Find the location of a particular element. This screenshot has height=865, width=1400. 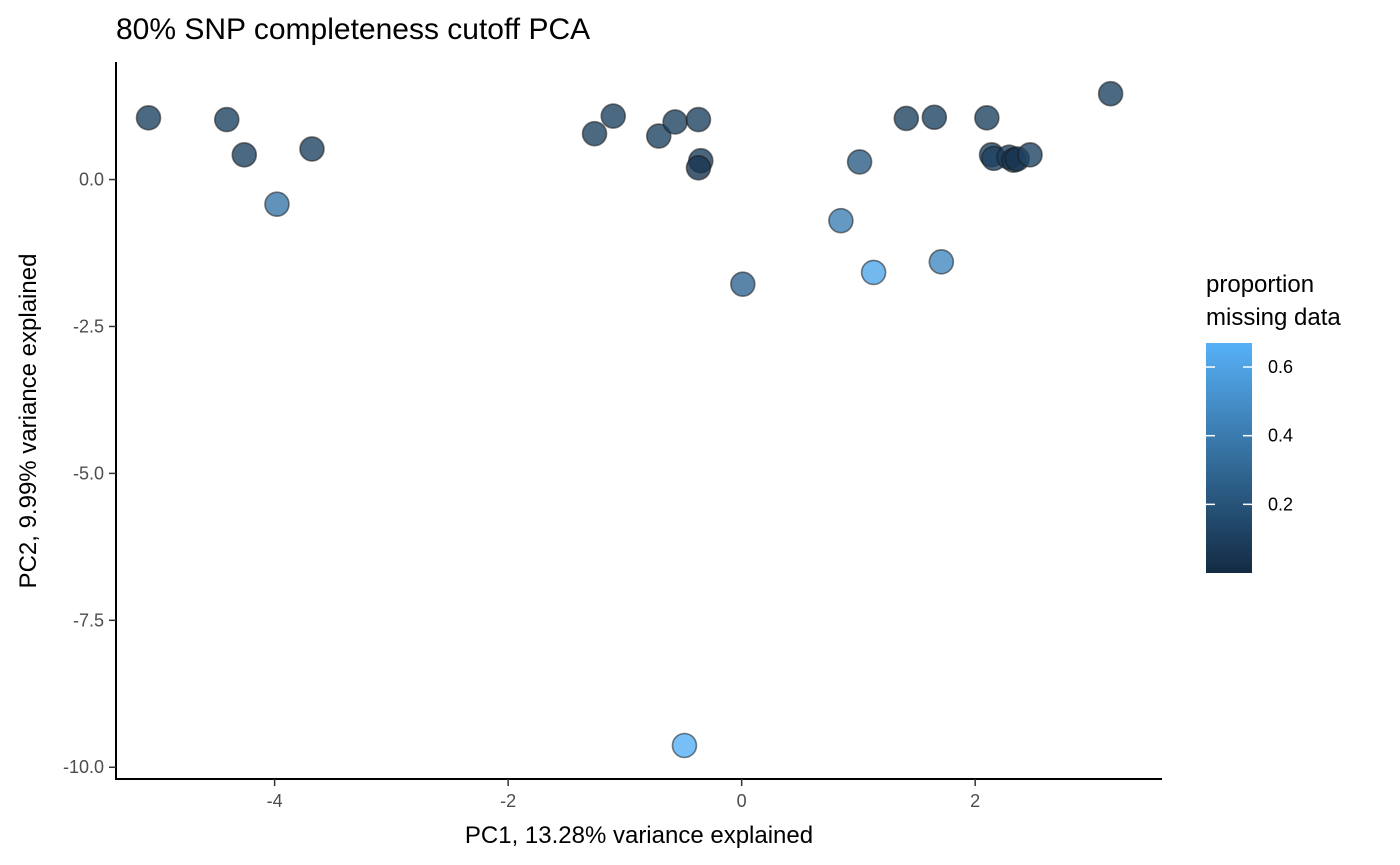

y-tick-label: -7.5 is located at coordinates (88, 620).